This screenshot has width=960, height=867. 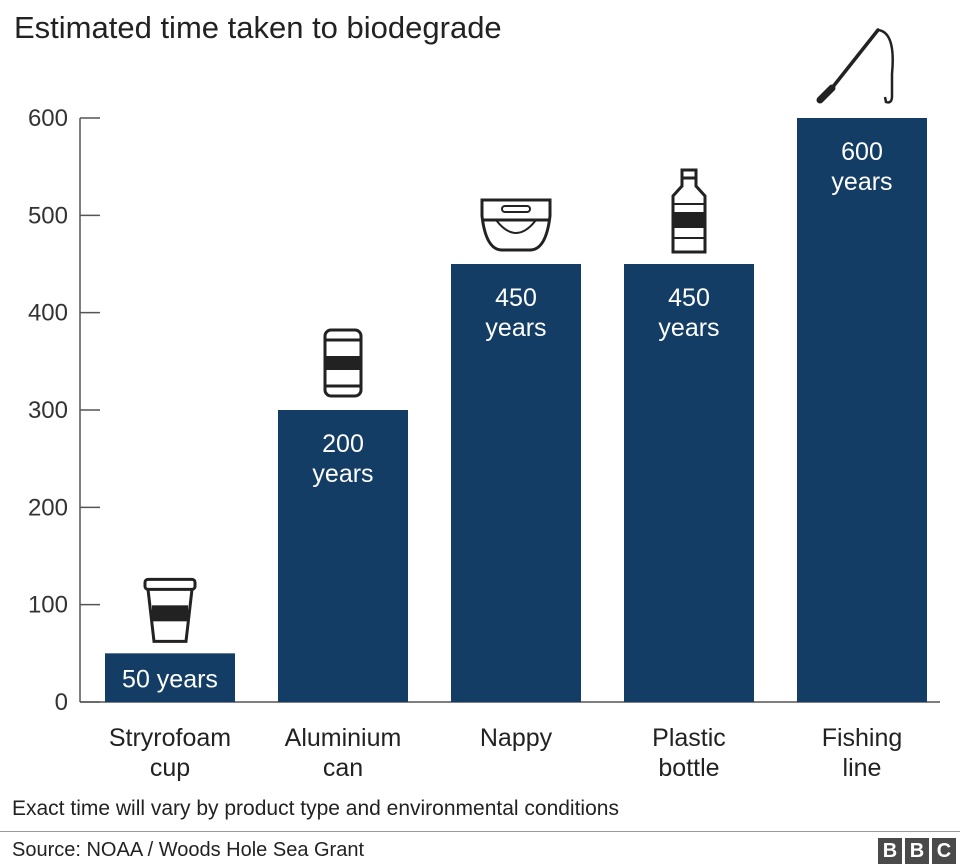 What do you see at coordinates (48, 215) in the screenshot?
I see `y-tick-label: 500` at bounding box center [48, 215].